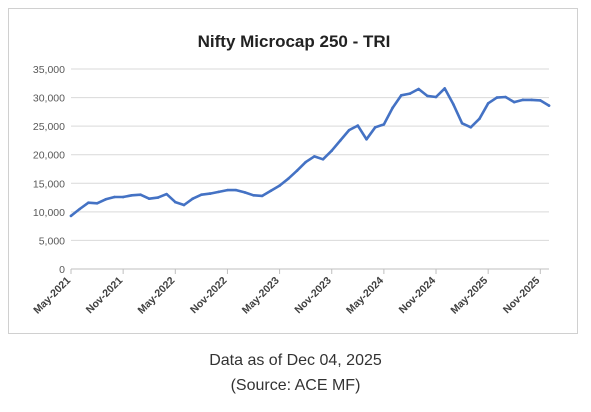 The width and height of the screenshot is (591, 412). What do you see at coordinates (209, 296) in the screenshot?
I see `x-tick-label: Nov-2022` at bounding box center [209, 296].